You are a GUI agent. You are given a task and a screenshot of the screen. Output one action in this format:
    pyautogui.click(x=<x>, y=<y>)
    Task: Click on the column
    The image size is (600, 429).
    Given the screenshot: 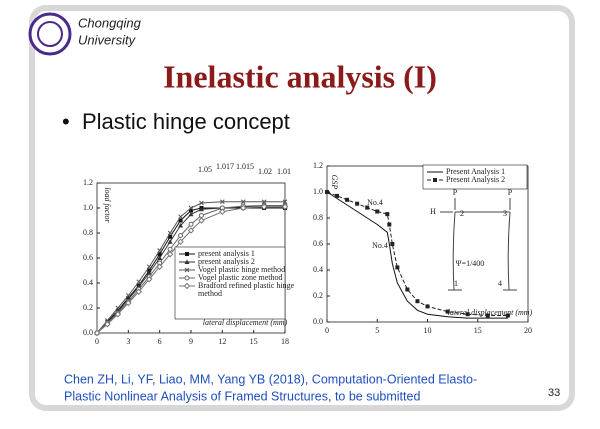 What is the action you would take?
    pyautogui.click(x=454, y=251)
    